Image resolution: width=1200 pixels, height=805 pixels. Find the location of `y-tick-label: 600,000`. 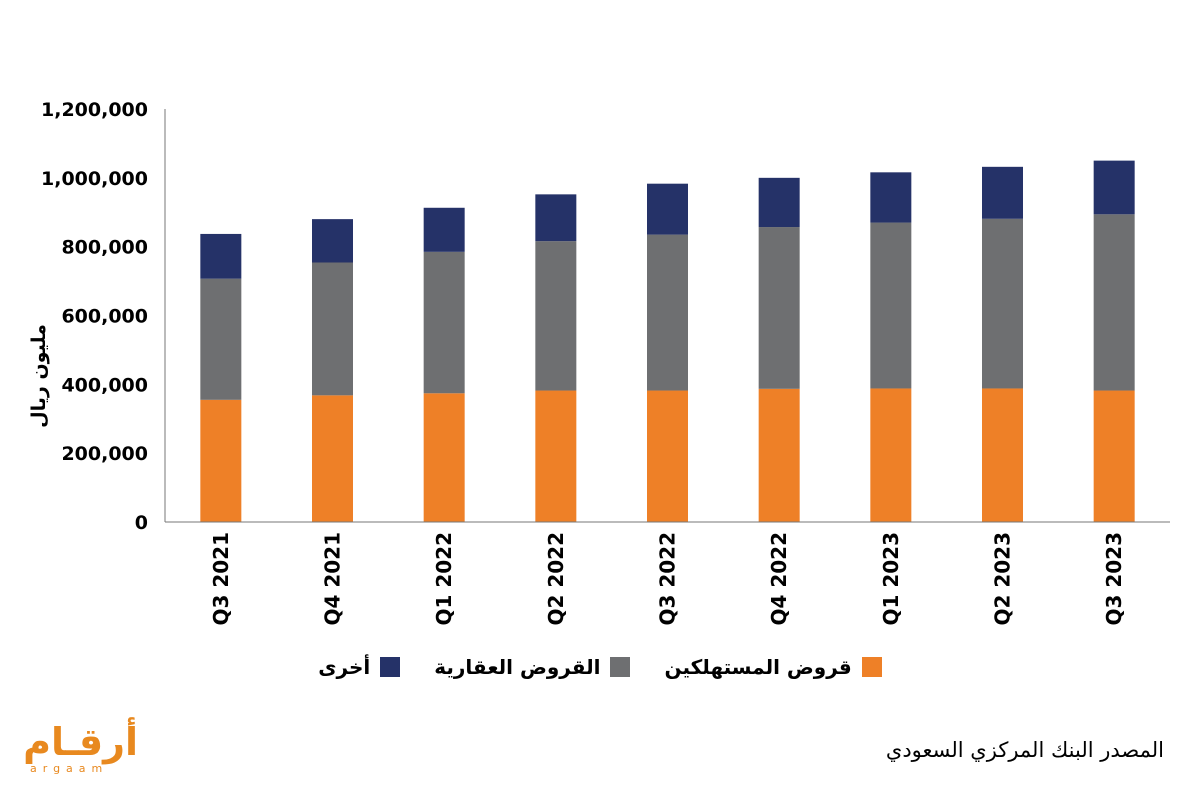

y-tick-label: 600,000 is located at coordinates (104, 317).